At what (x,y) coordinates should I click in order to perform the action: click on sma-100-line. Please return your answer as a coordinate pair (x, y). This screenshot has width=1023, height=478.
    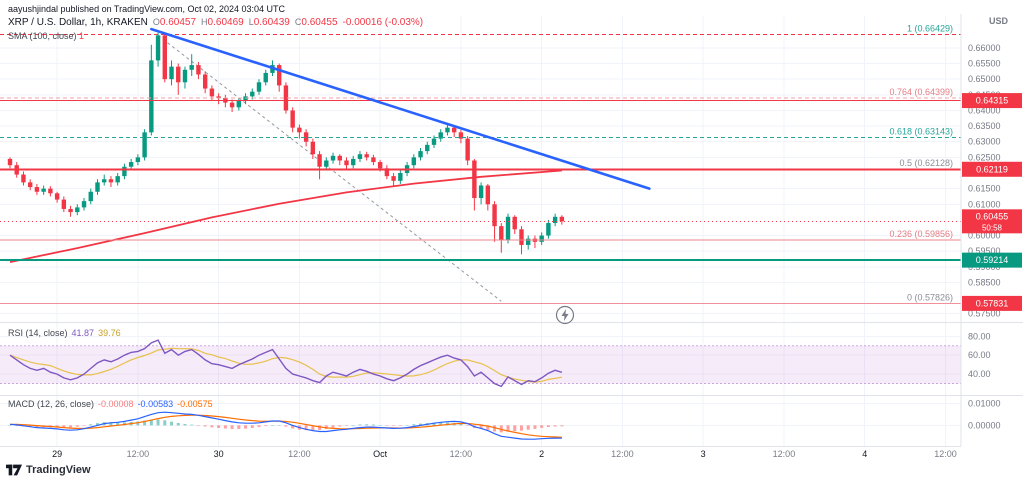
    Looking at the image, I should click on (285, 216).